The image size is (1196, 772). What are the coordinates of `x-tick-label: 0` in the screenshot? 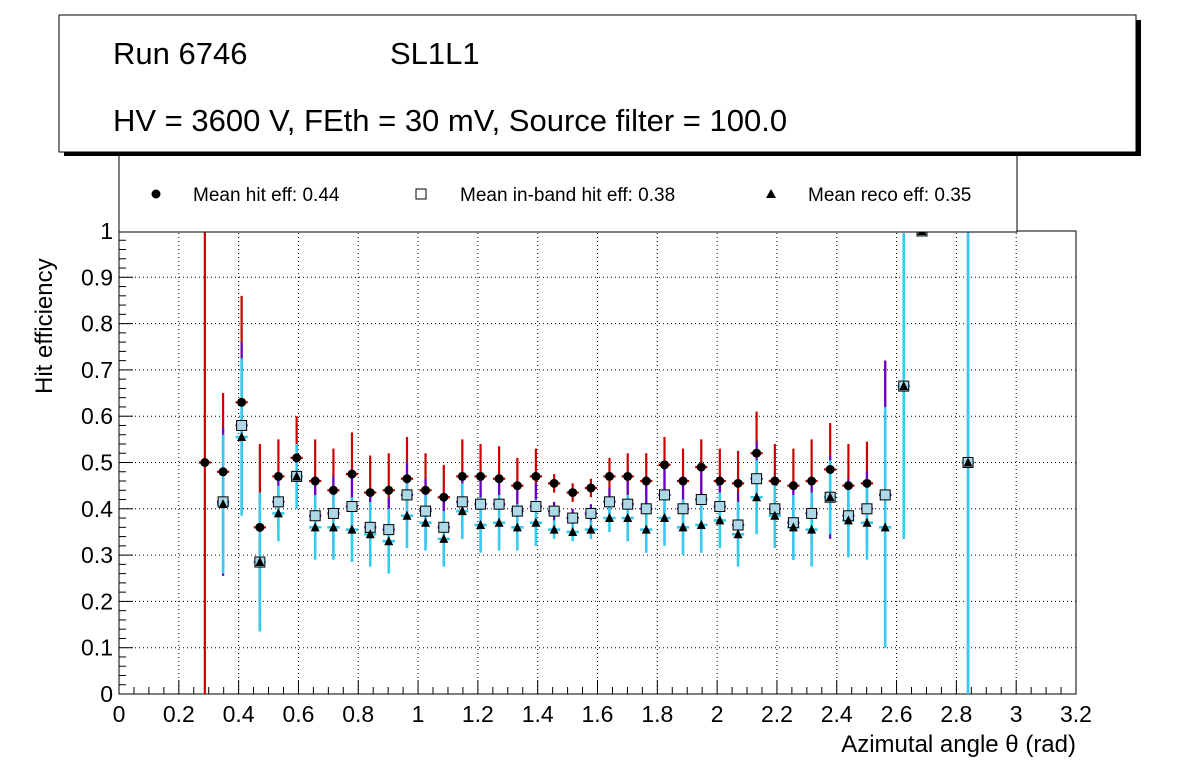 It's located at (119, 714).